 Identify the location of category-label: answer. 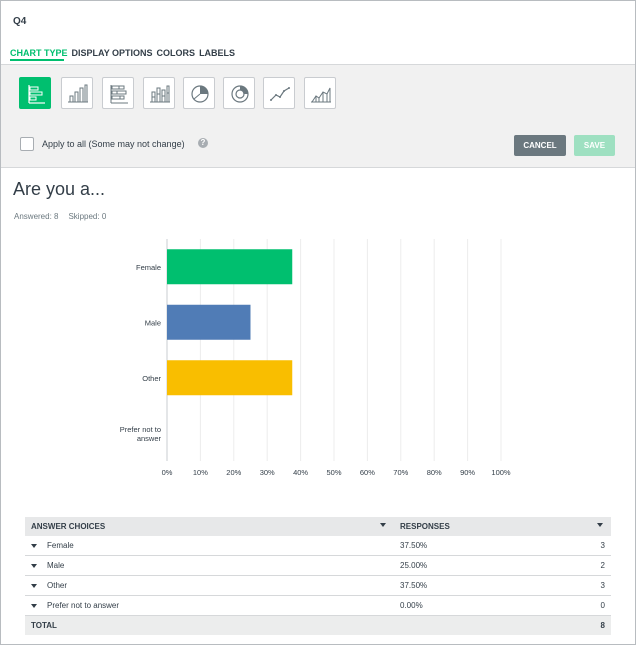
(149, 438).